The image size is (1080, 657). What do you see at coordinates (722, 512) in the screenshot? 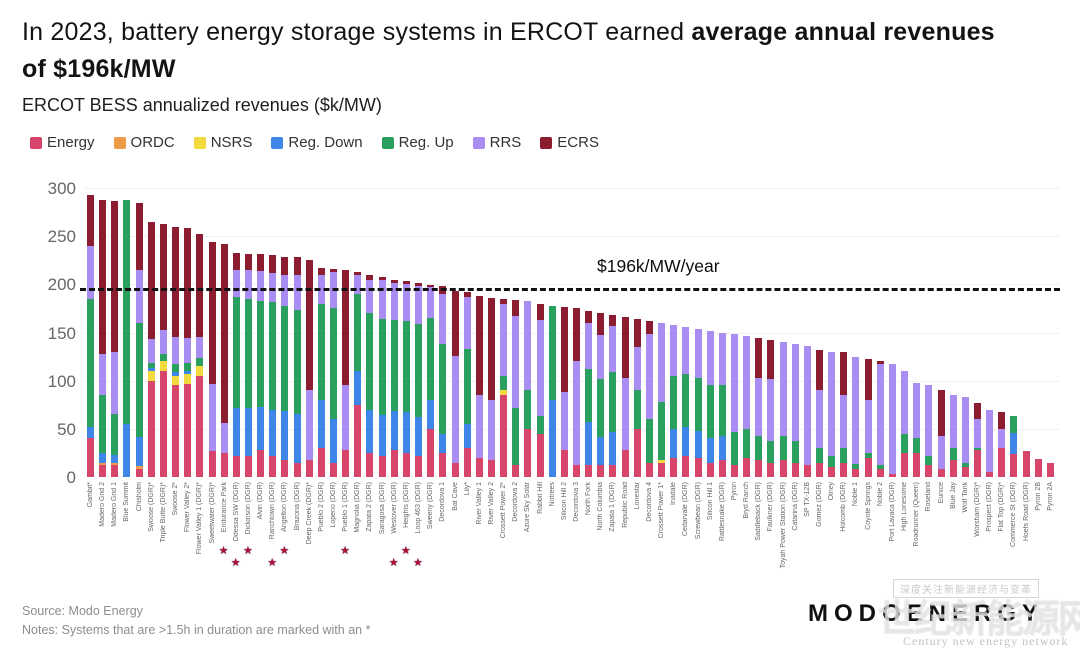
I see `x-axis-label: Rattlesnake (DGR)` at bounding box center [722, 512].